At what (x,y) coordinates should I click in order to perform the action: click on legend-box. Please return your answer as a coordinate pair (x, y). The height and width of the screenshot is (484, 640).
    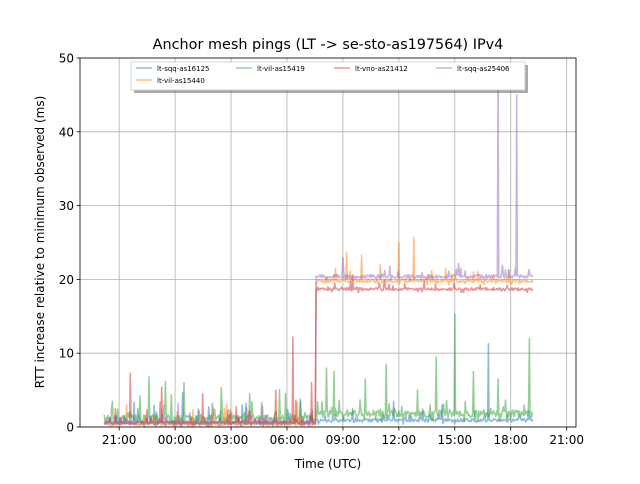
    Looking at the image, I should click on (328, 76).